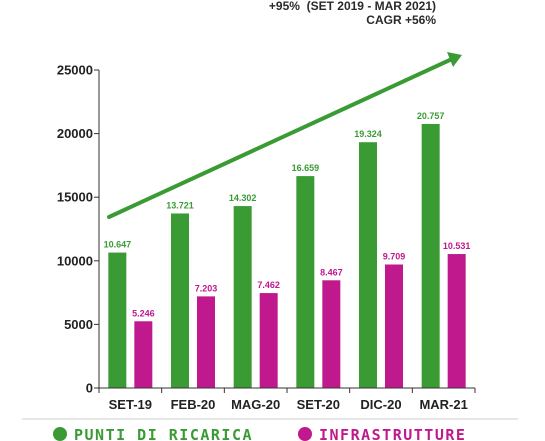  I want to click on x-tick-label: FEB-20, so click(193, 404).